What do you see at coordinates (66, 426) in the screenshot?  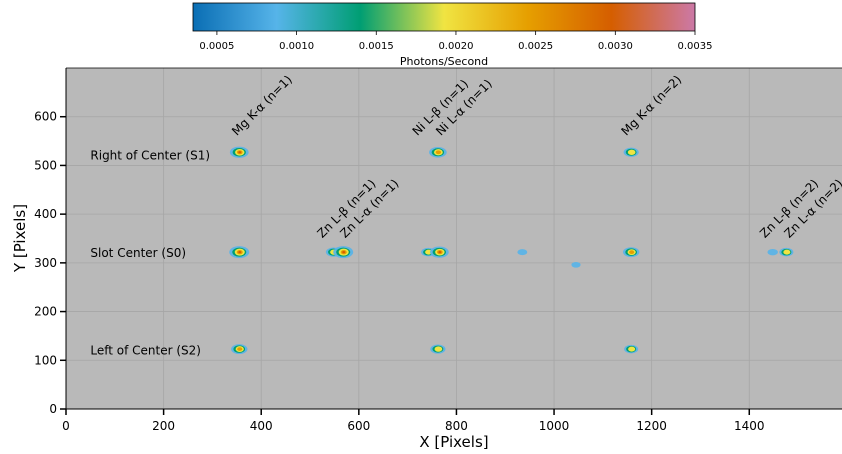 I see `x-tick-label: 0` at bounding box center [66, 426].